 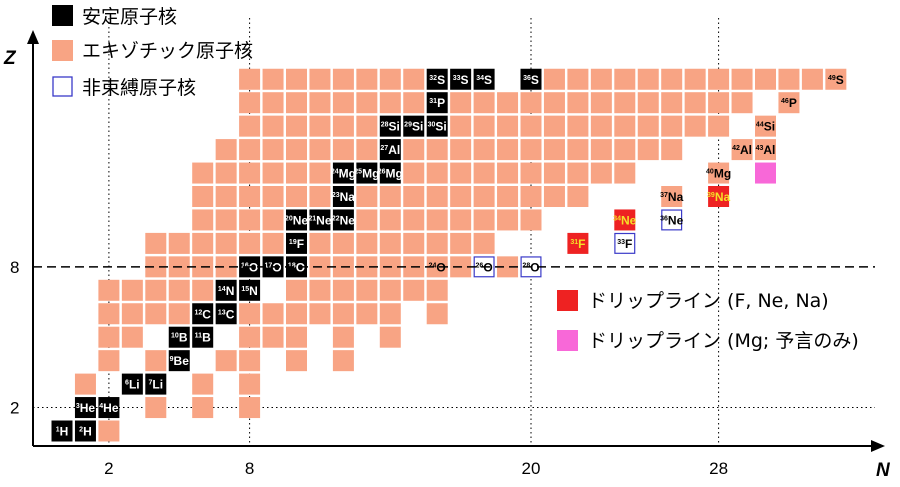 I want to click on nuclide-label: 2H, so click(x=85, y=432).